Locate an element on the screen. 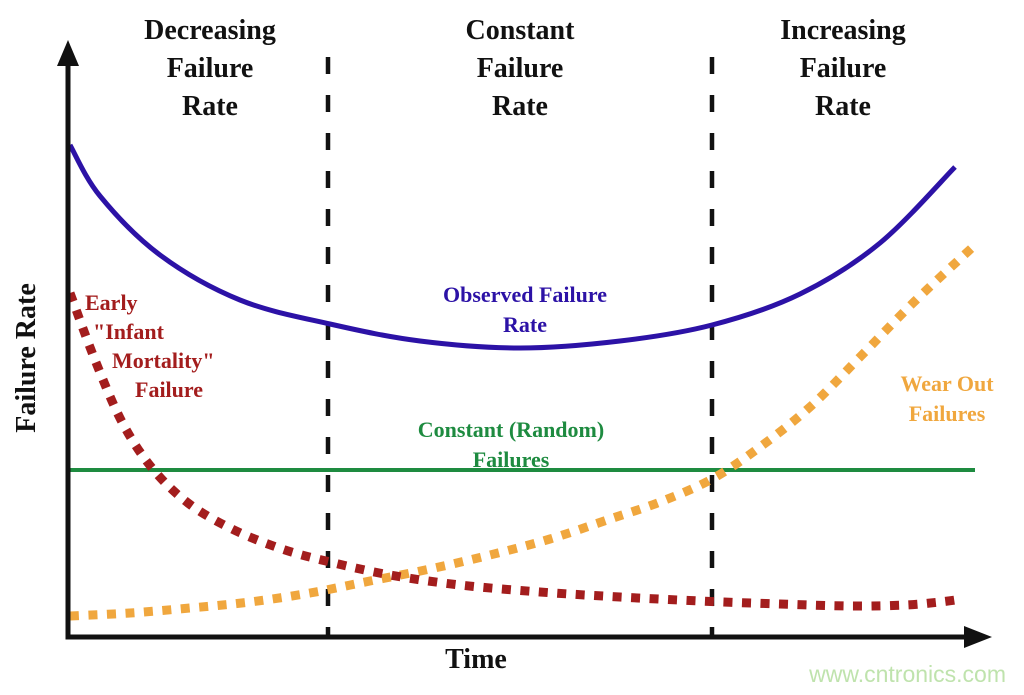 This screenshot has height=695, width=1024. constant-random-failures-label: Constant (Random) Failures is located at coordinates (511, 444).